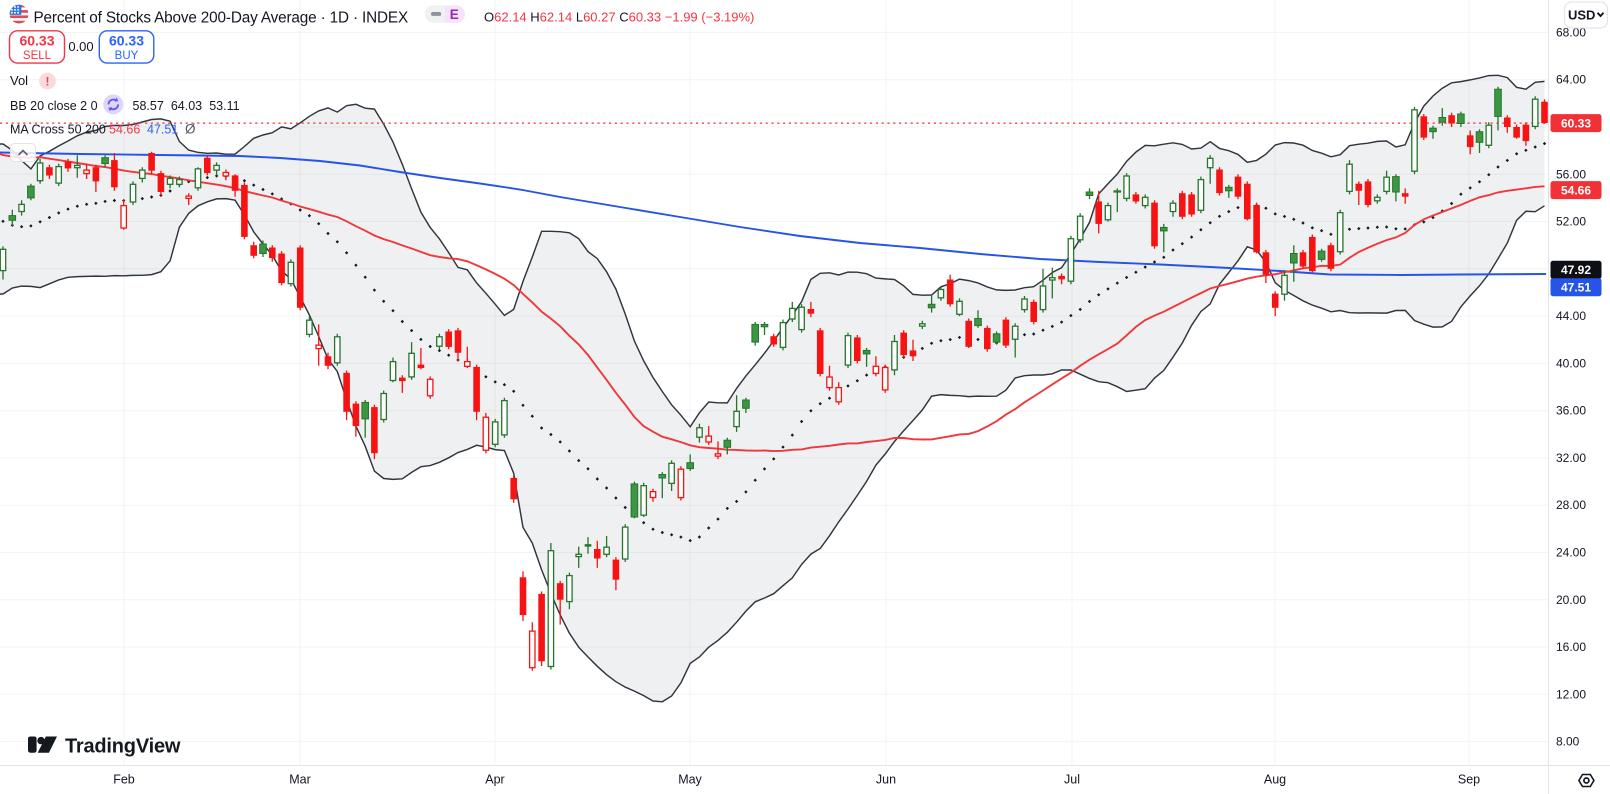  I want to click on svg-text: BB 20 close 2 0, so click(54, 106).